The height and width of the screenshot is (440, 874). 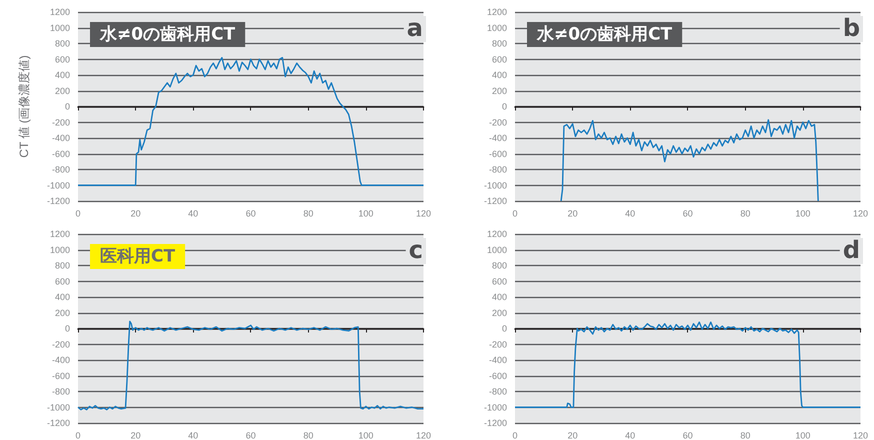 I want to click on annotation: c, so click(x=416, y=250).